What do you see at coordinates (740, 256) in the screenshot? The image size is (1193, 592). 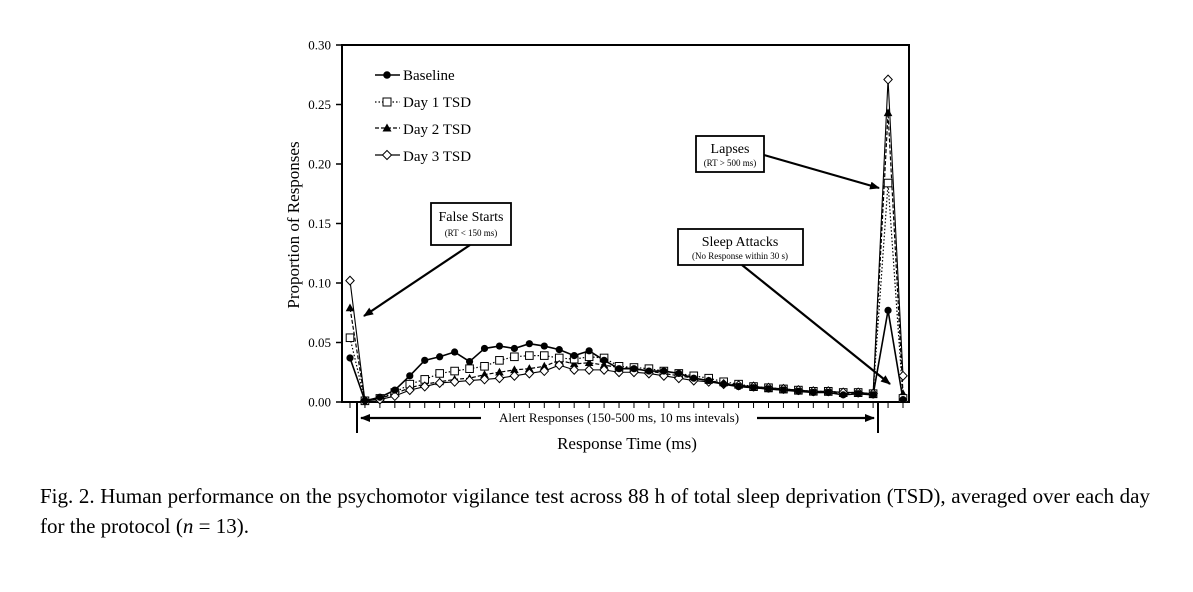 I see `sleep-attacks-subtitle: (No Response within 30 s)` at bounding box center [740, 256].